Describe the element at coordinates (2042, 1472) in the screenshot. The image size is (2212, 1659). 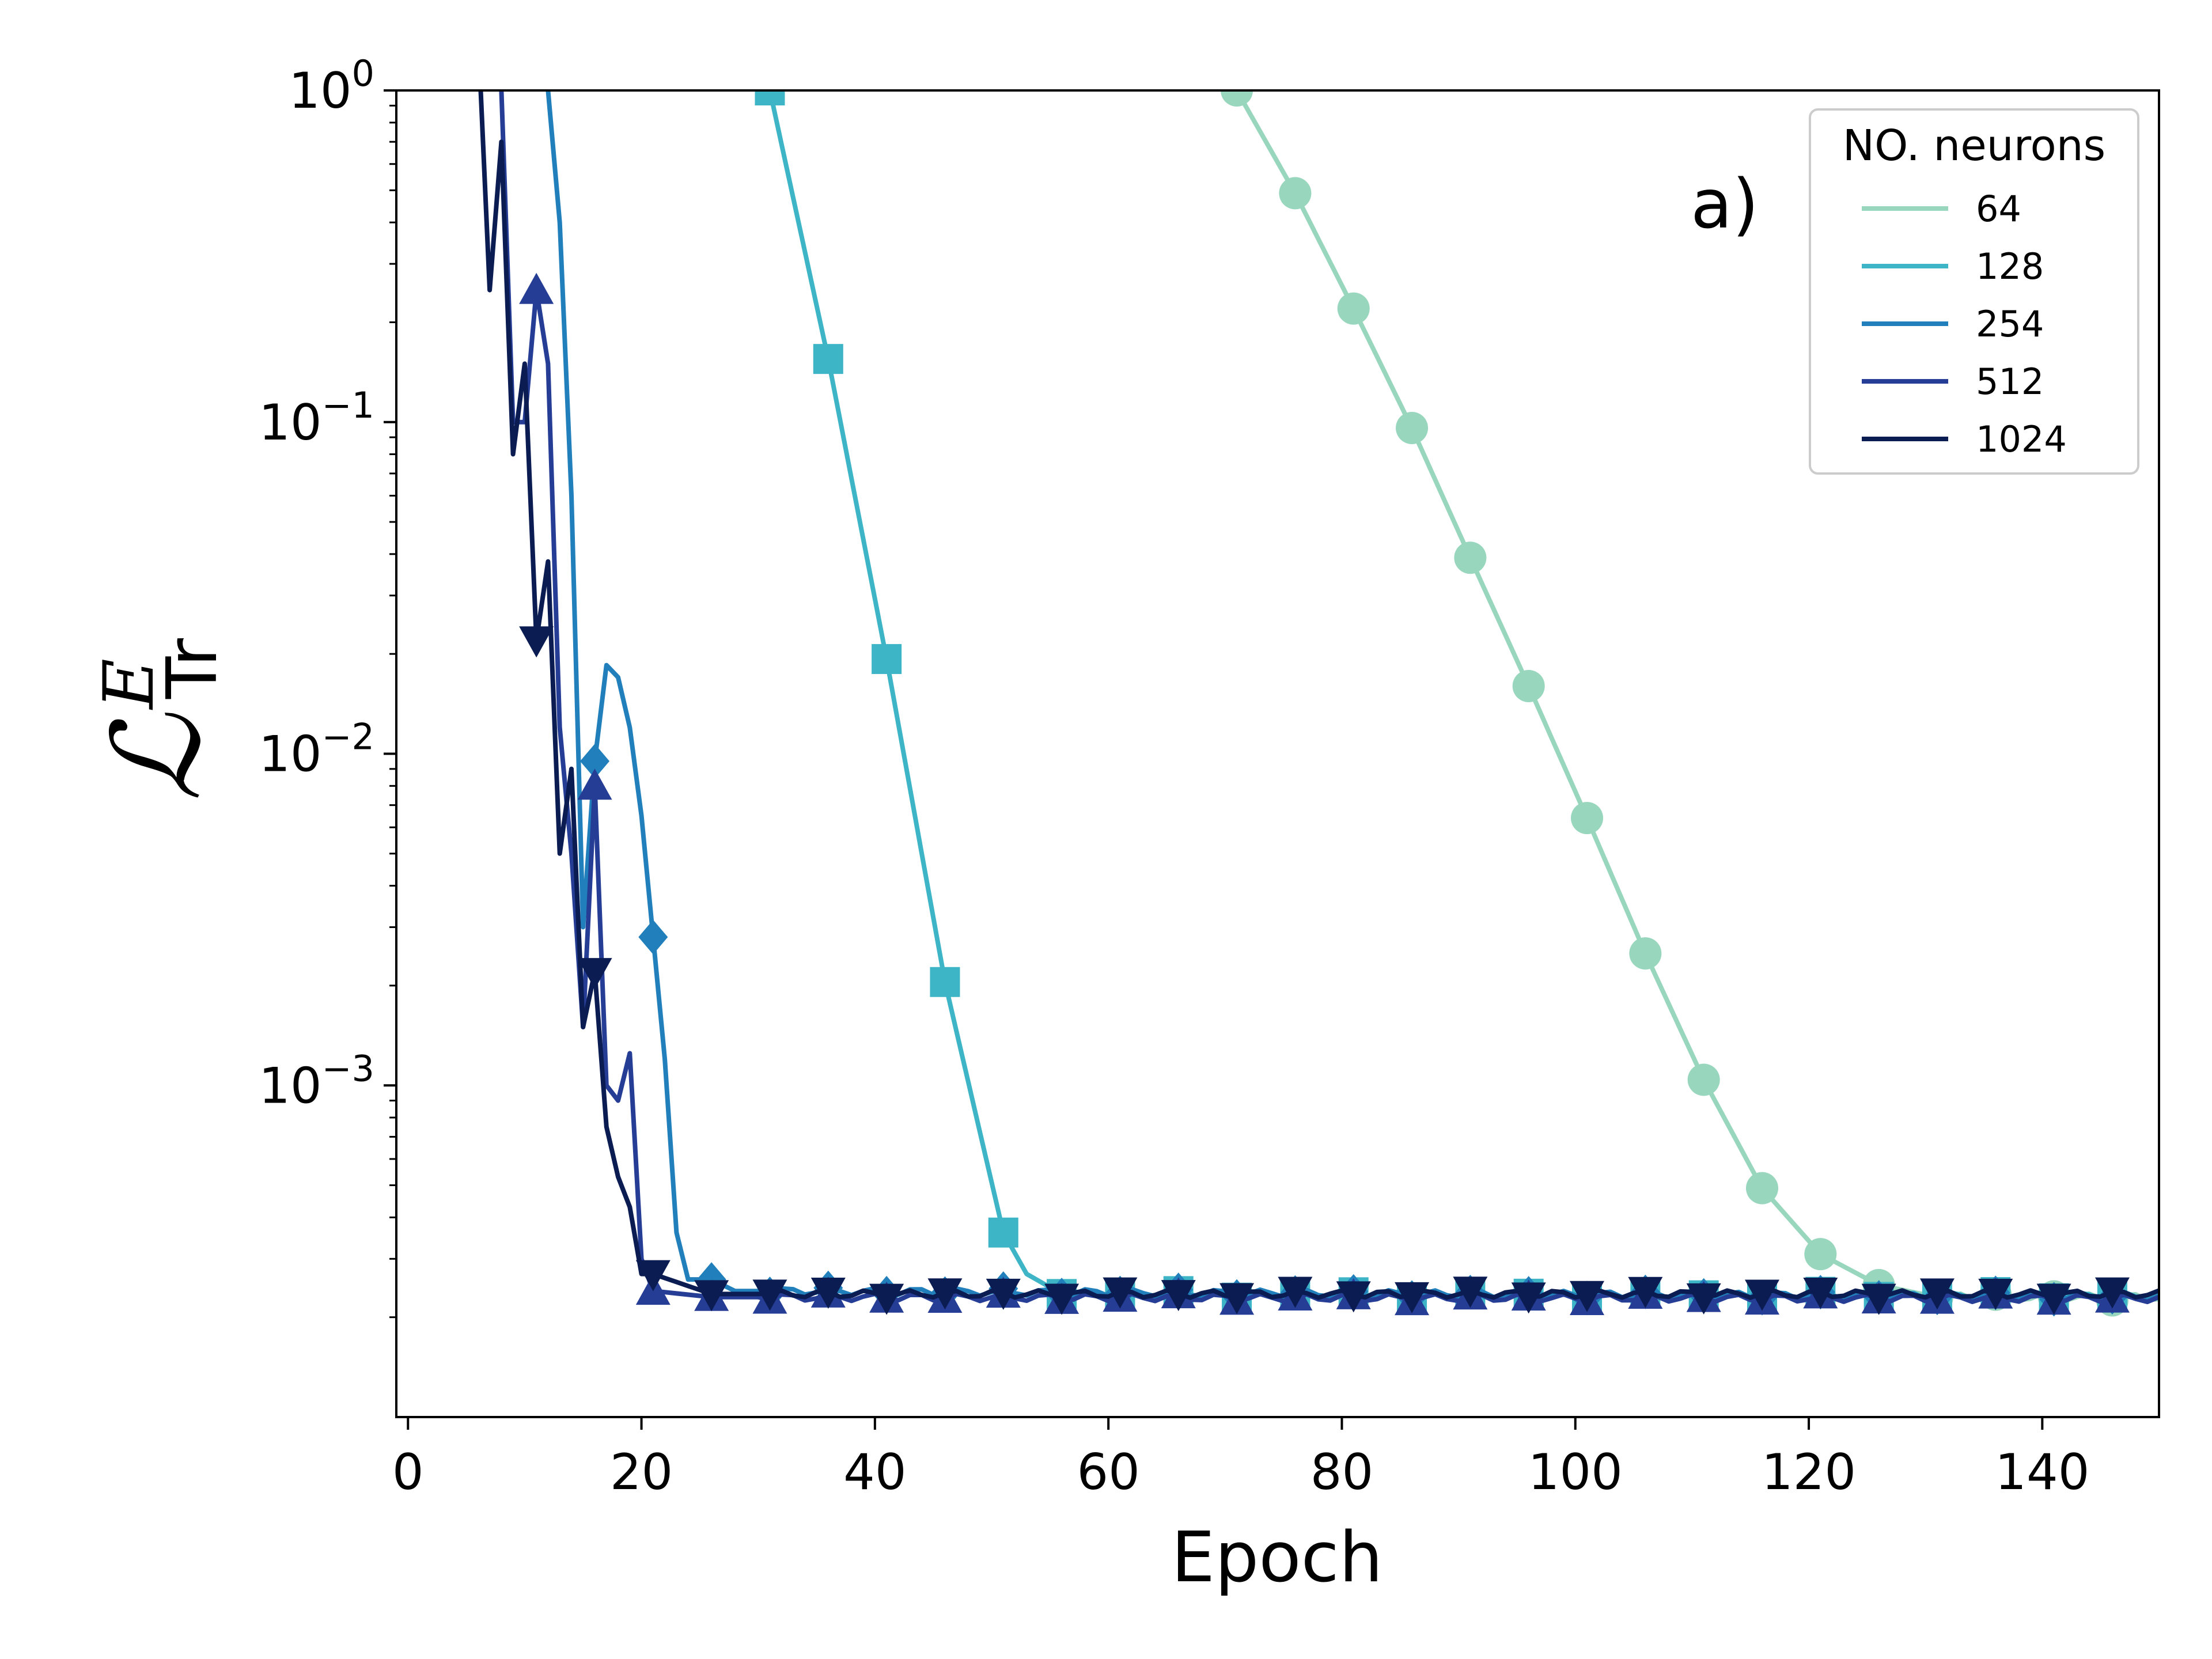
I see `x-tick-label: 140` at that location.